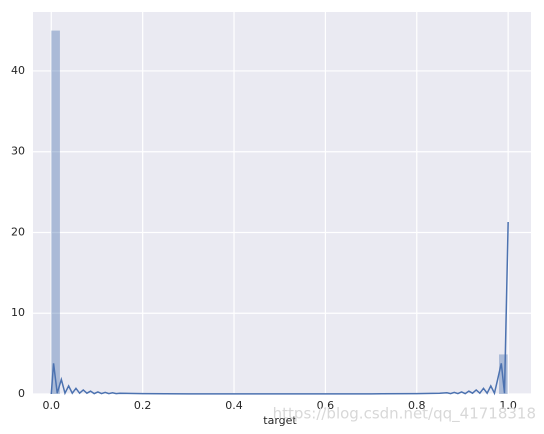 The image size is (544, 434). I want to click on y-tick-label: 0, so click(21, 393).